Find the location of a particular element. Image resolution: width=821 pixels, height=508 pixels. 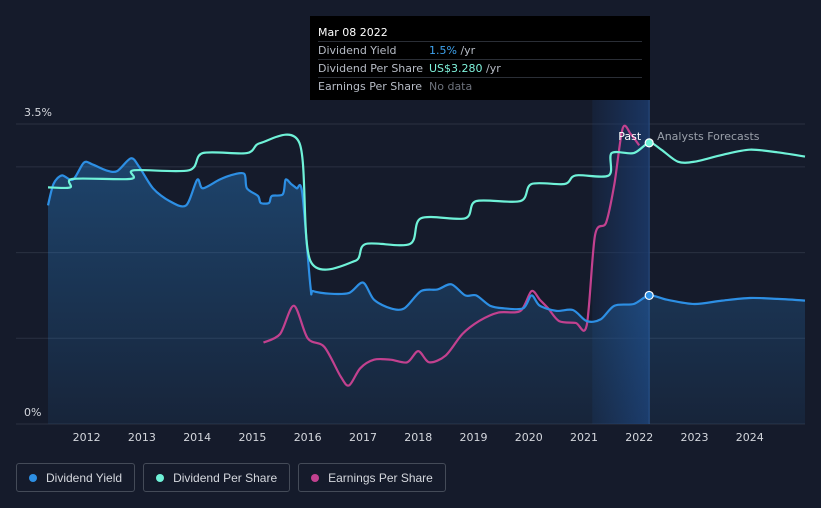

y-tick-label: 0% is located at coordinates (32, 412).